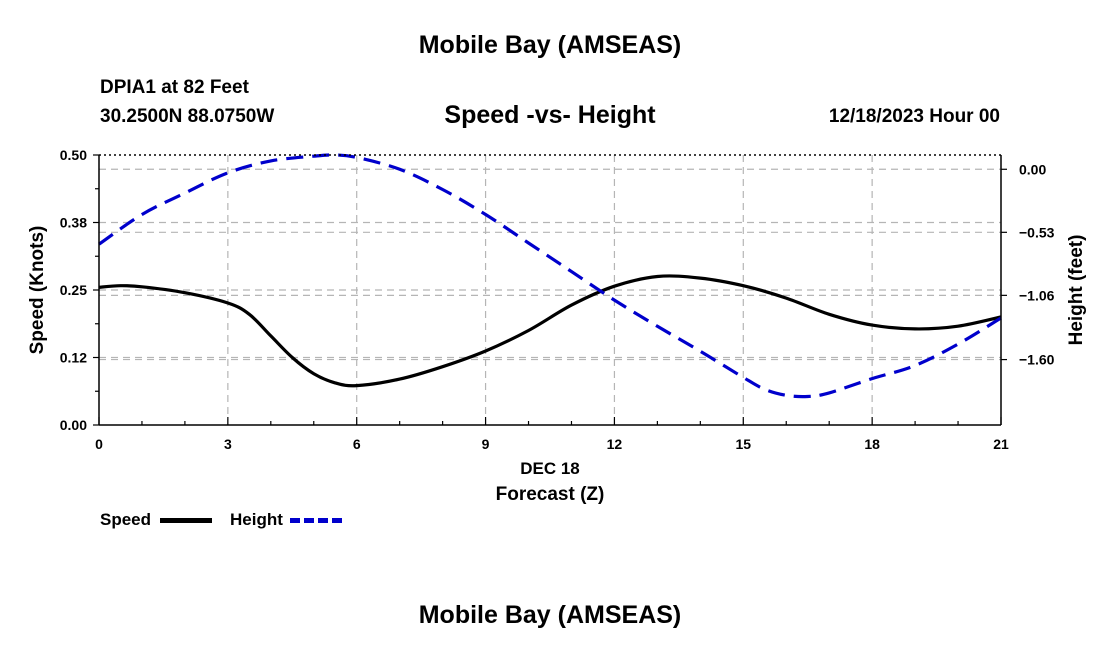  I want to click on x-tick-label: 12, so click(615, 444).